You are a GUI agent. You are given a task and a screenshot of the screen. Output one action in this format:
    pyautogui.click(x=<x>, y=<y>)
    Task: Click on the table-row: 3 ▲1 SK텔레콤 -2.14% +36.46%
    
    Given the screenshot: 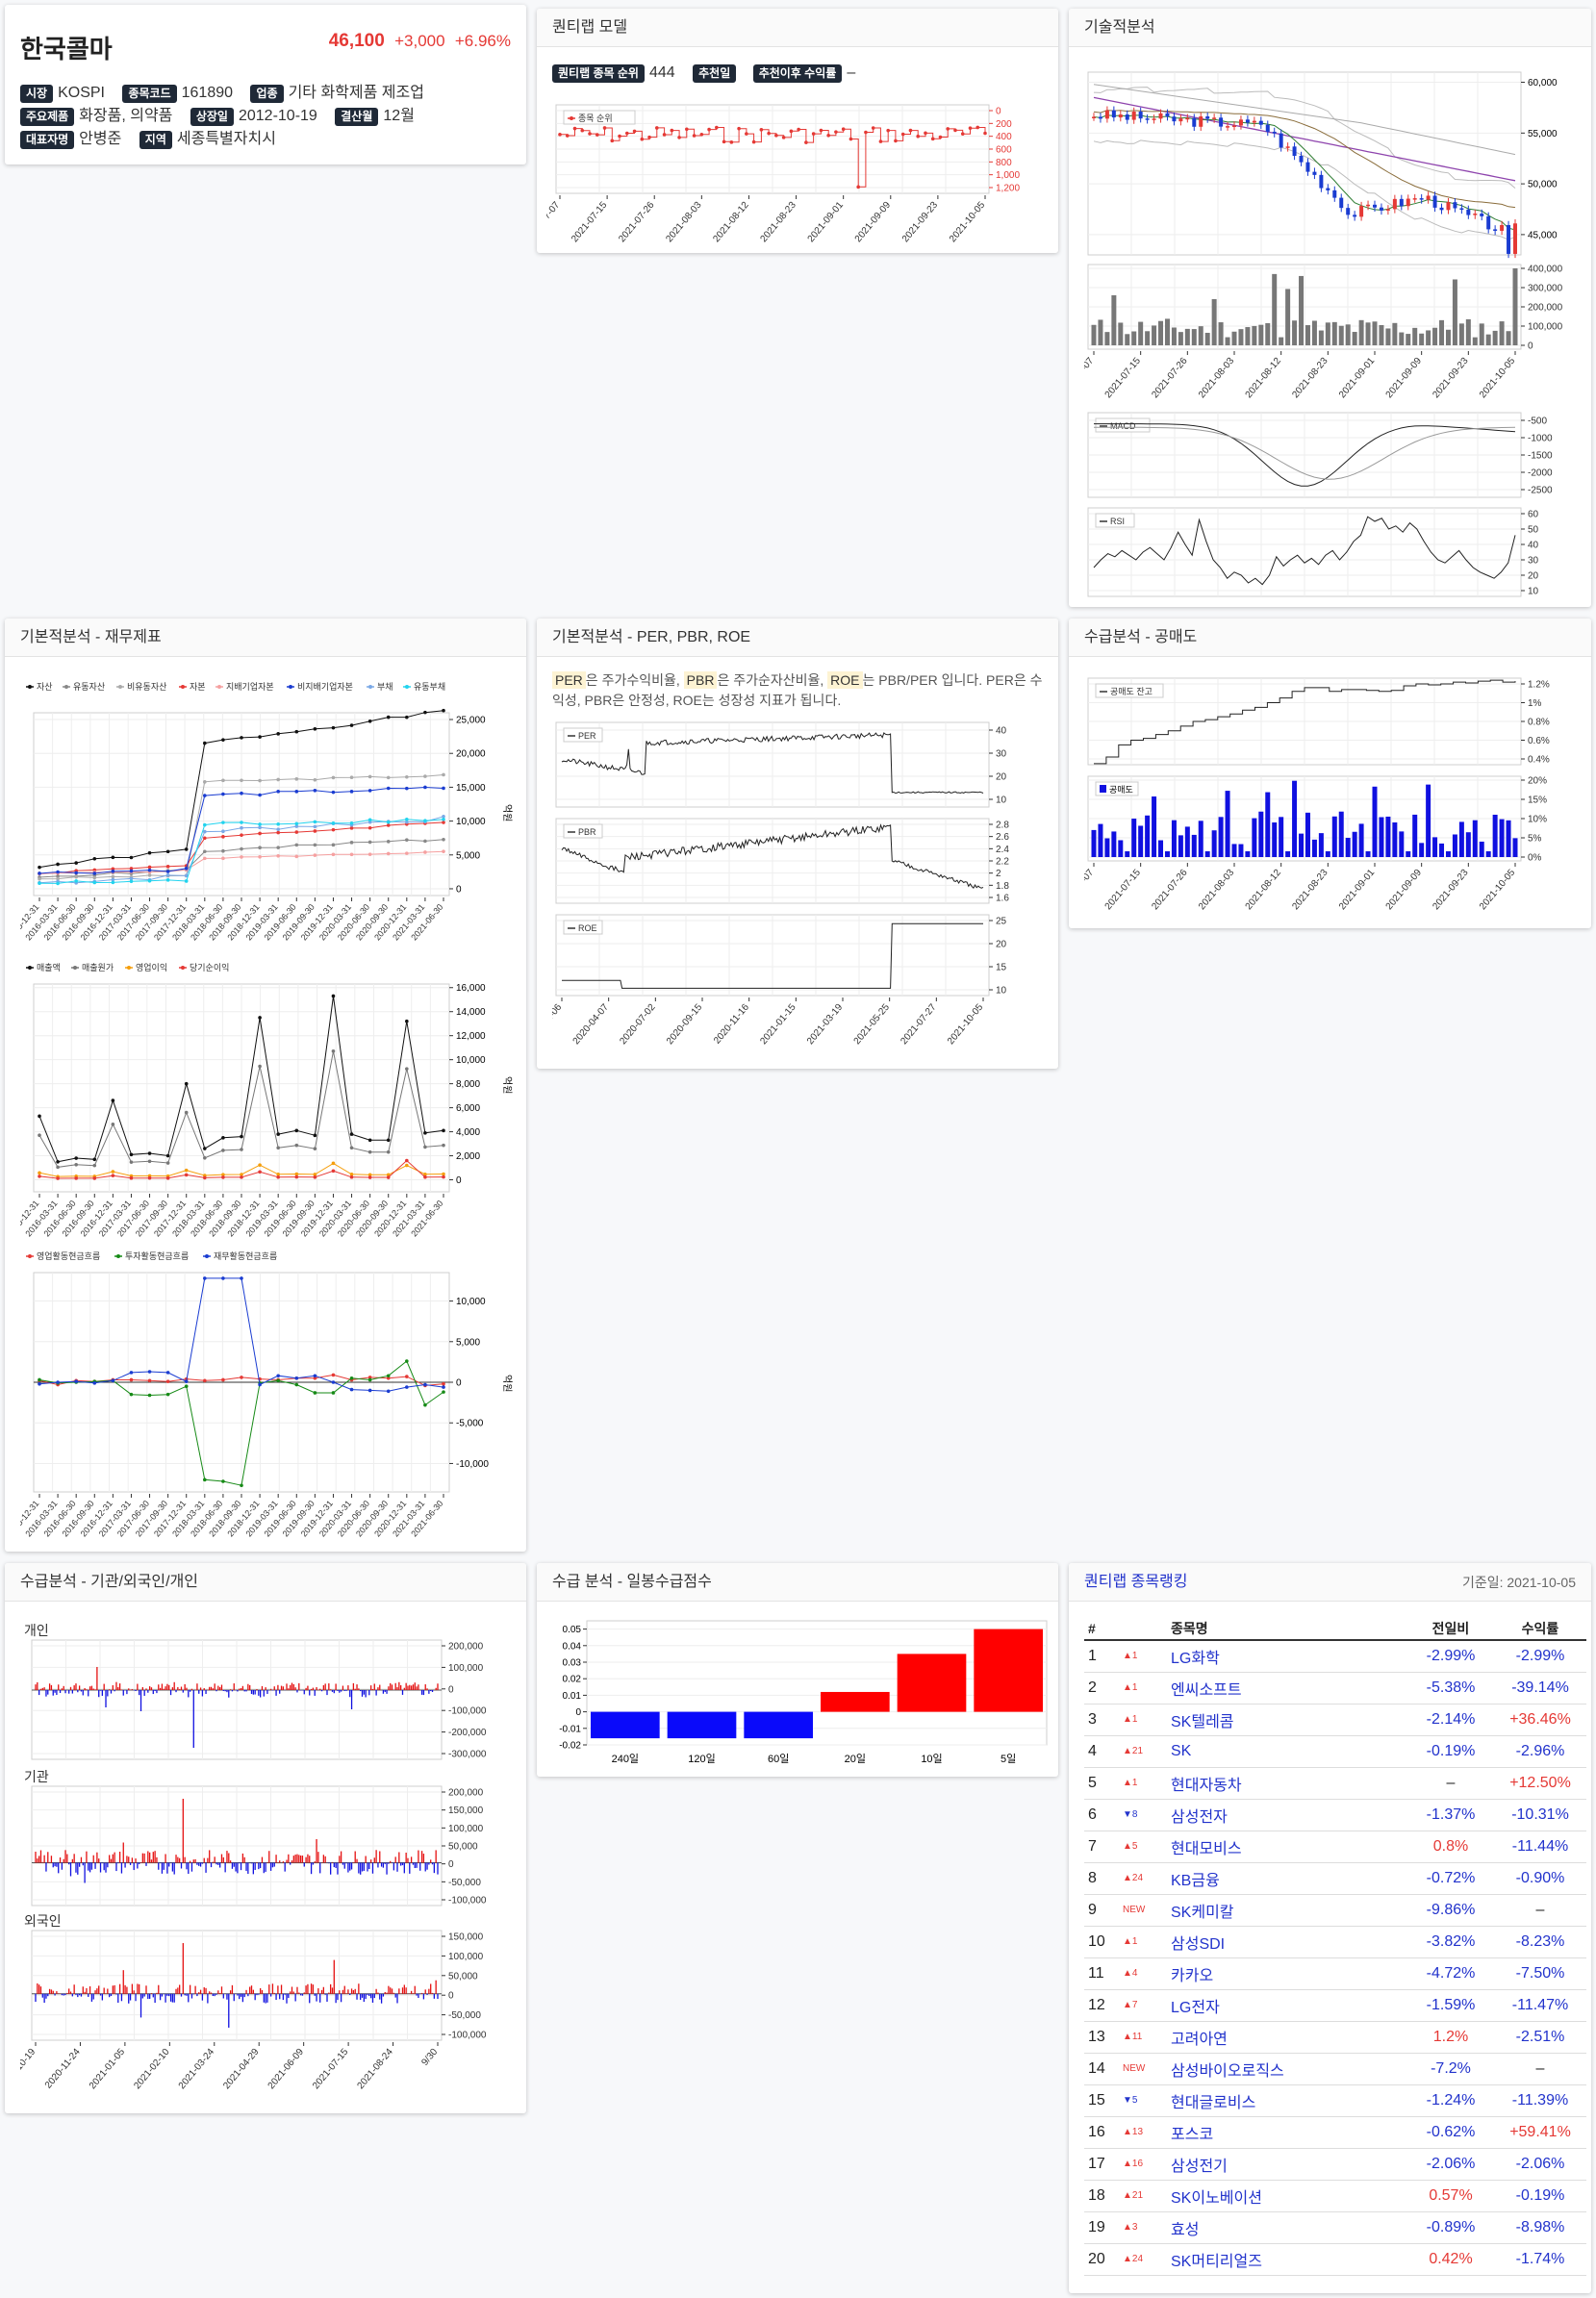 What is the action you would take?
    pyautogui.click(x=1335, y=1720)
    